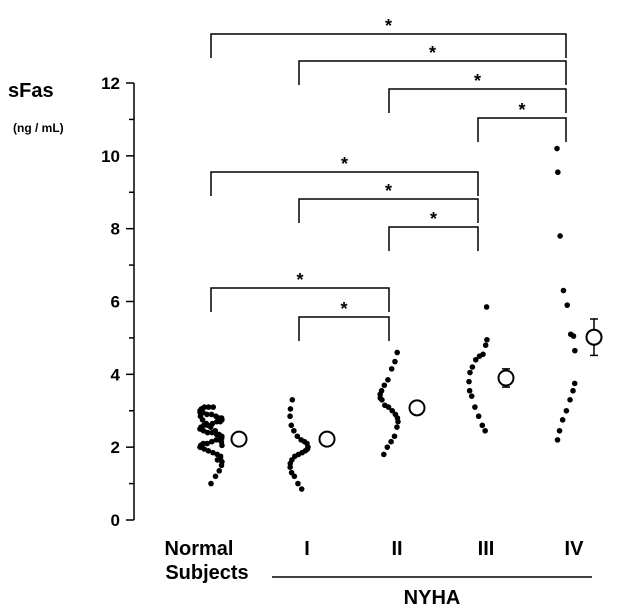 Image resolution: width=626 pixels, height=609 pixels. What do you see at coordinates (396, 549) in the screenshot?
I see `category-label: II` at bounding box center [396, 549].